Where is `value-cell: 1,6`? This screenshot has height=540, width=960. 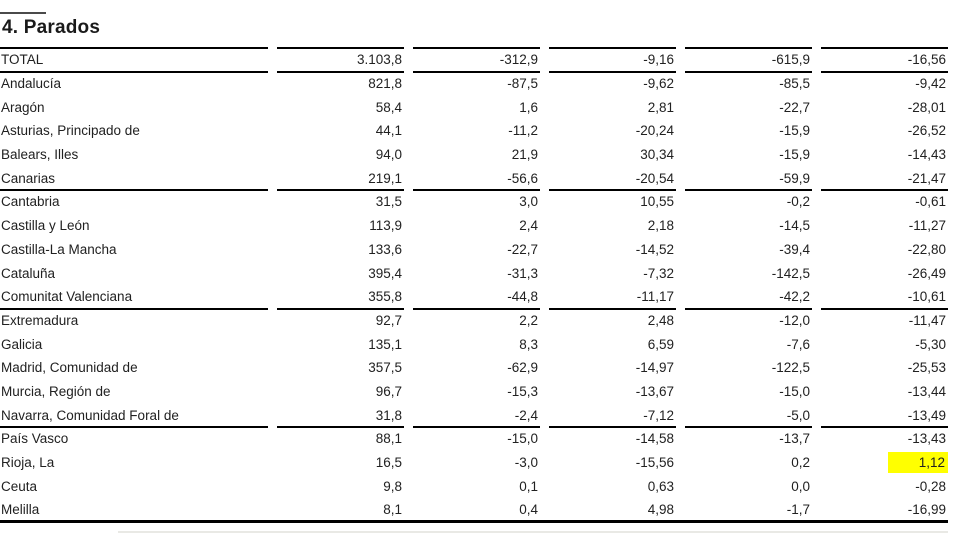 value-cell: 1,6 is located at coordinates (476, 107).